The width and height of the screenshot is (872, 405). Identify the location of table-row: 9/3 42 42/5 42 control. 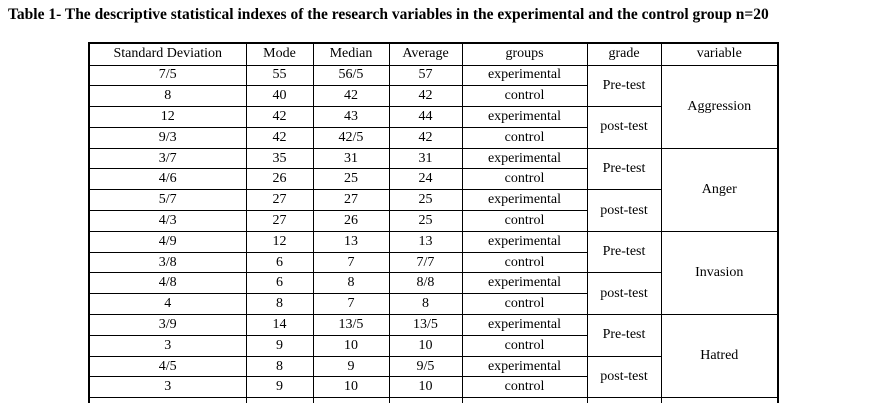
(433, 137).